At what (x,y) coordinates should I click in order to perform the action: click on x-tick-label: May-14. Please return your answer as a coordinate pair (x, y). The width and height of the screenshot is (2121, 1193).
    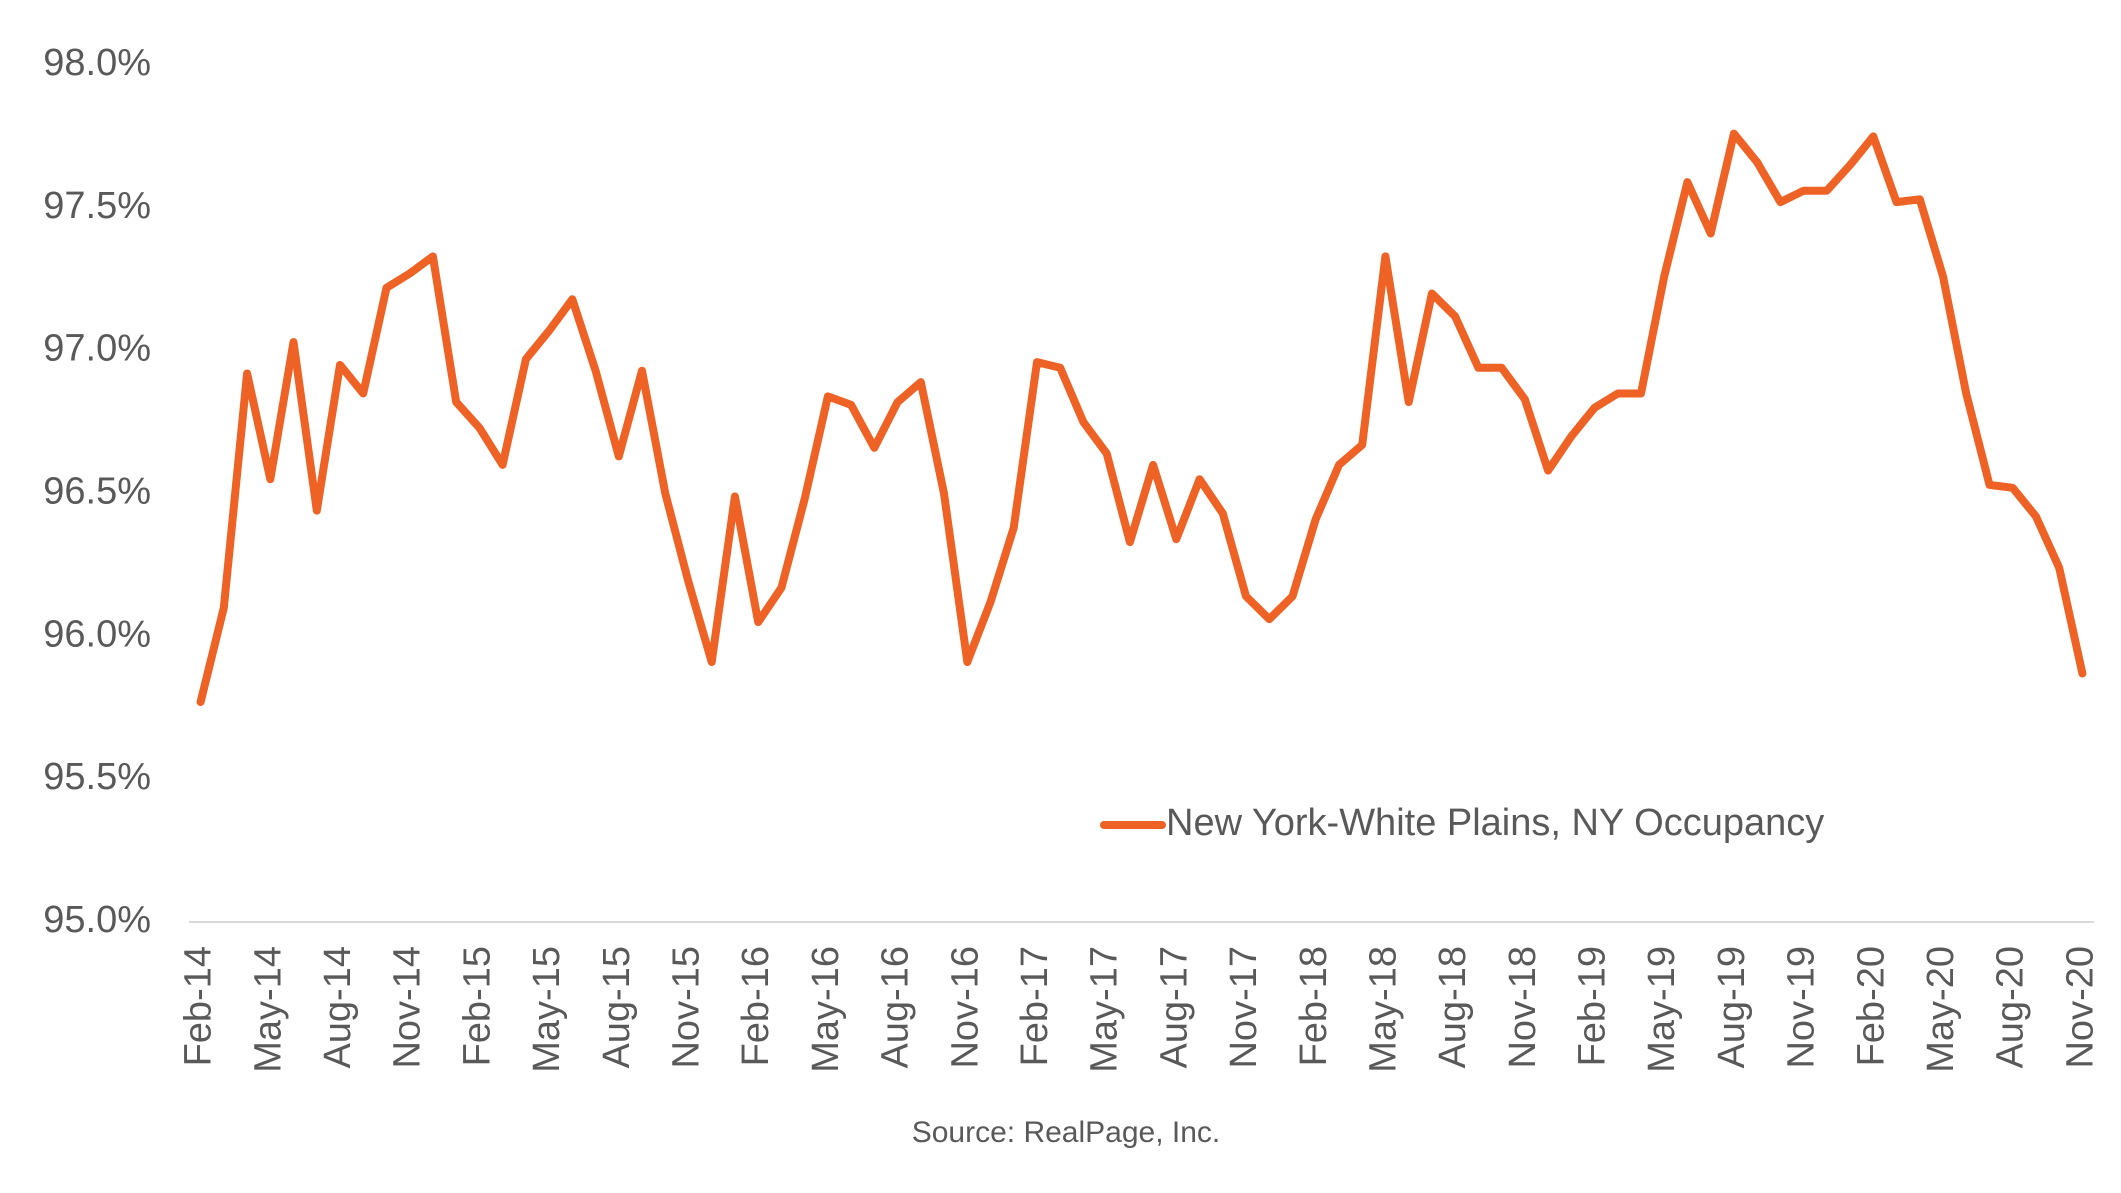
    Looking at the image, I should click on (268, 1009).